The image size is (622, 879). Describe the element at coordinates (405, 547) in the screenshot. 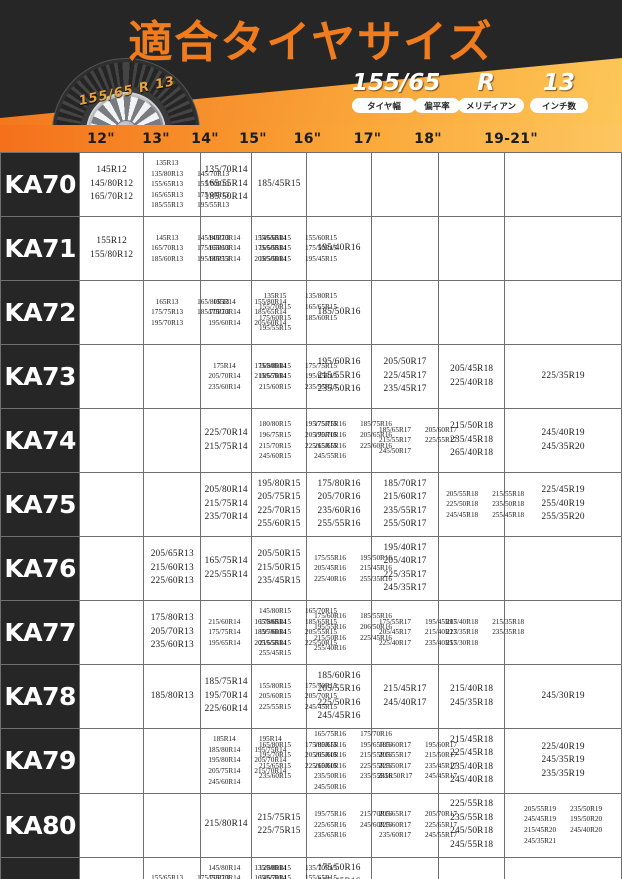

I see `size-line: 195/40R17` at that location.